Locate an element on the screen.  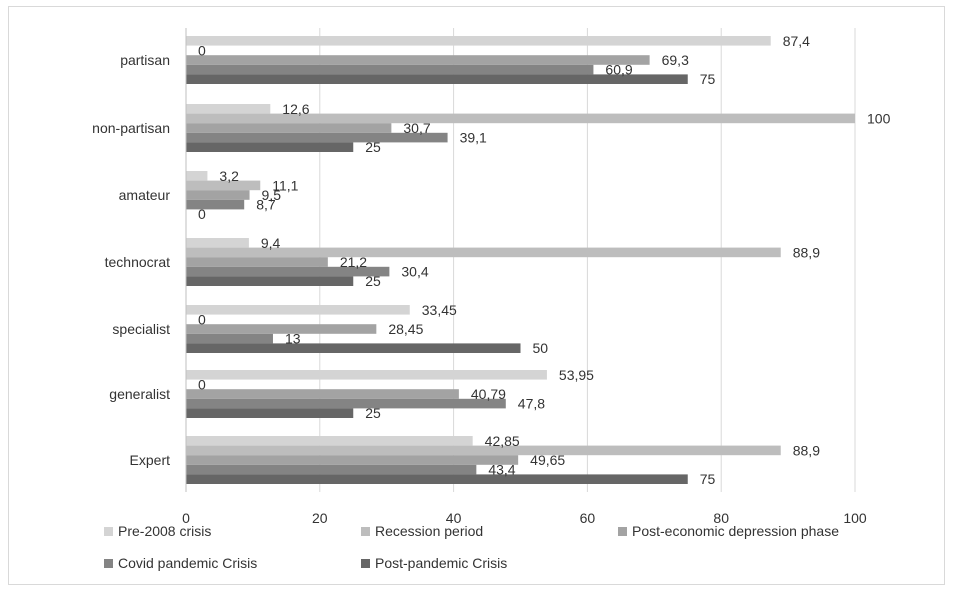
data-label: 50 is located at coordinates (541, 348).